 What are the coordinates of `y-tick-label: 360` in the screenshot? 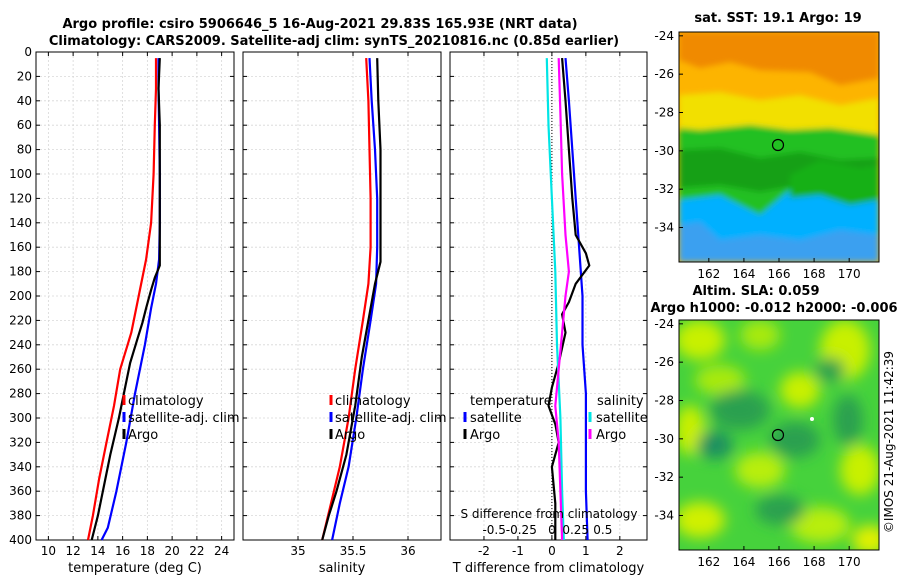 It's located at (20, 491).